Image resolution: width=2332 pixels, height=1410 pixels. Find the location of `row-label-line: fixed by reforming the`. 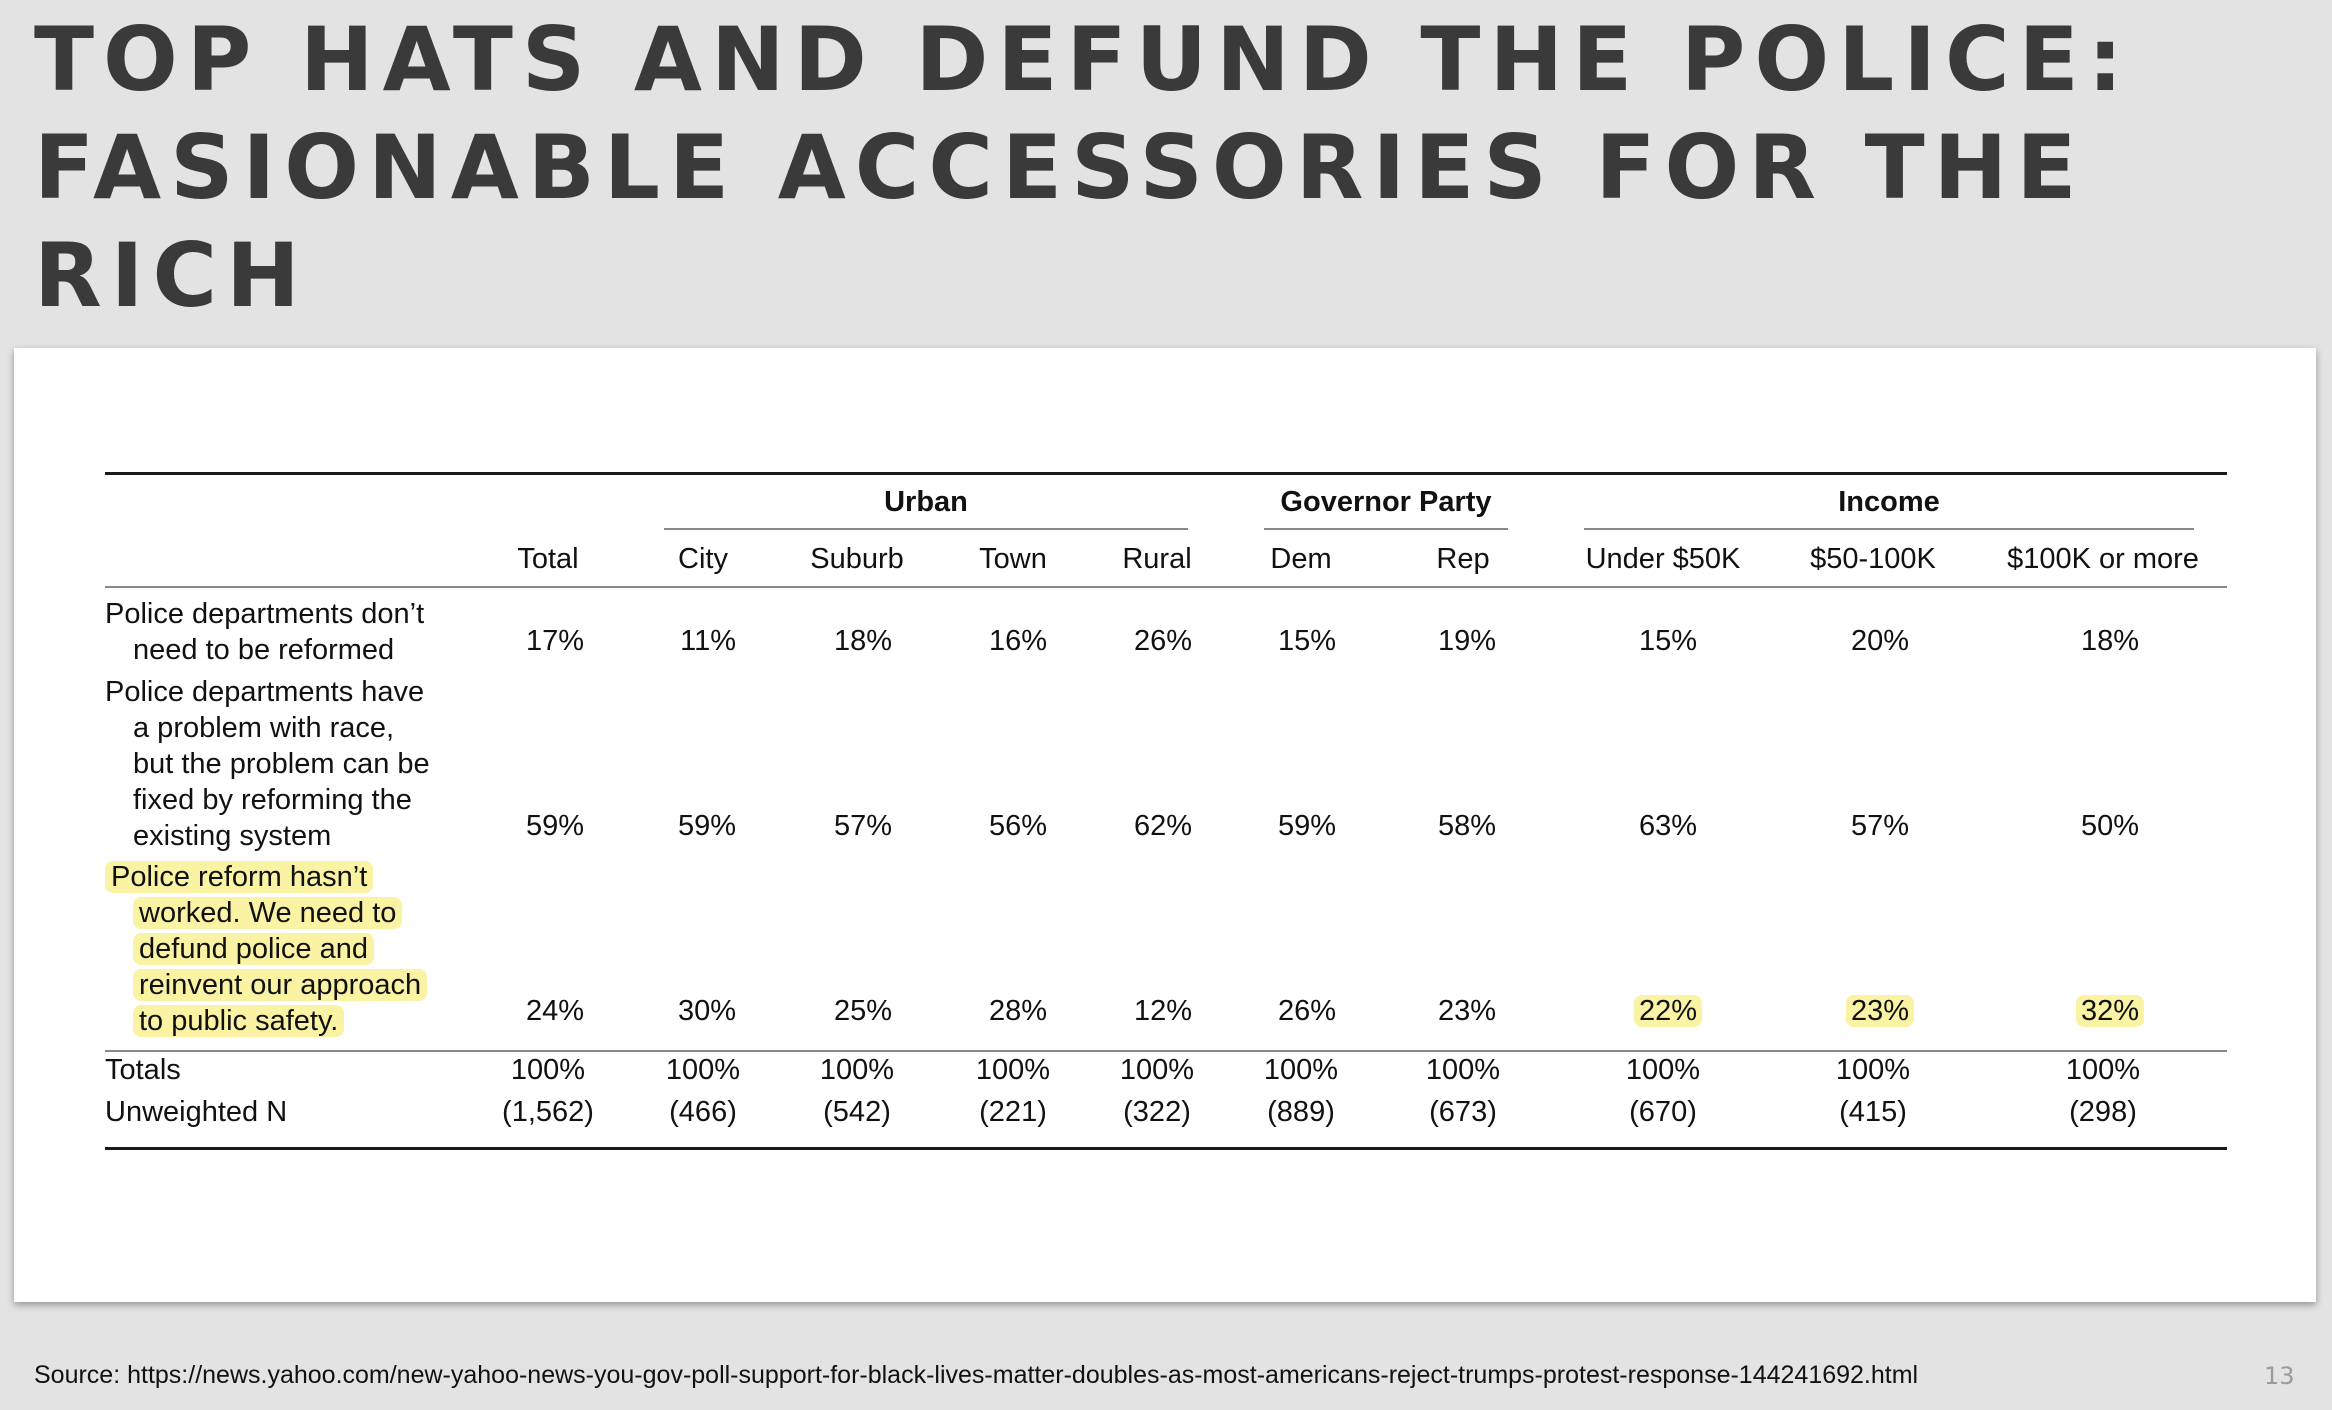

row-label-line: fixed by reforming the is located at coordinates (267, 800).